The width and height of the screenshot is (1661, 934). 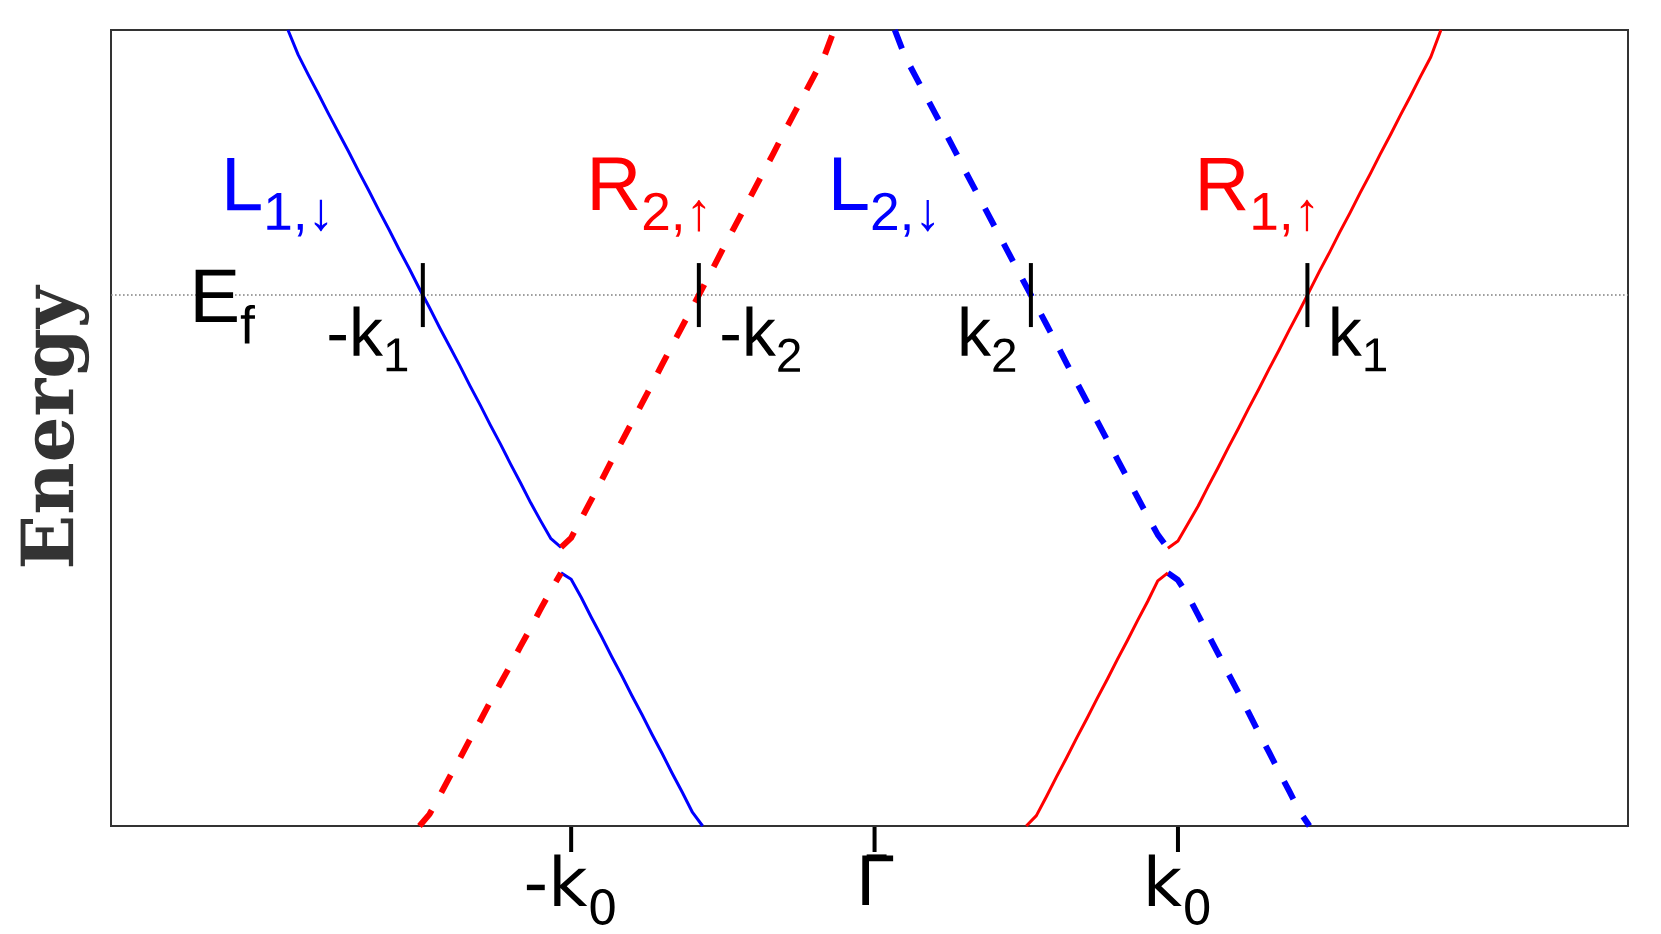 What do you see at coordinates (988, 339) in the screenshot?
I see `annotation: k$_{2}$` at bounding box center [988, 339].